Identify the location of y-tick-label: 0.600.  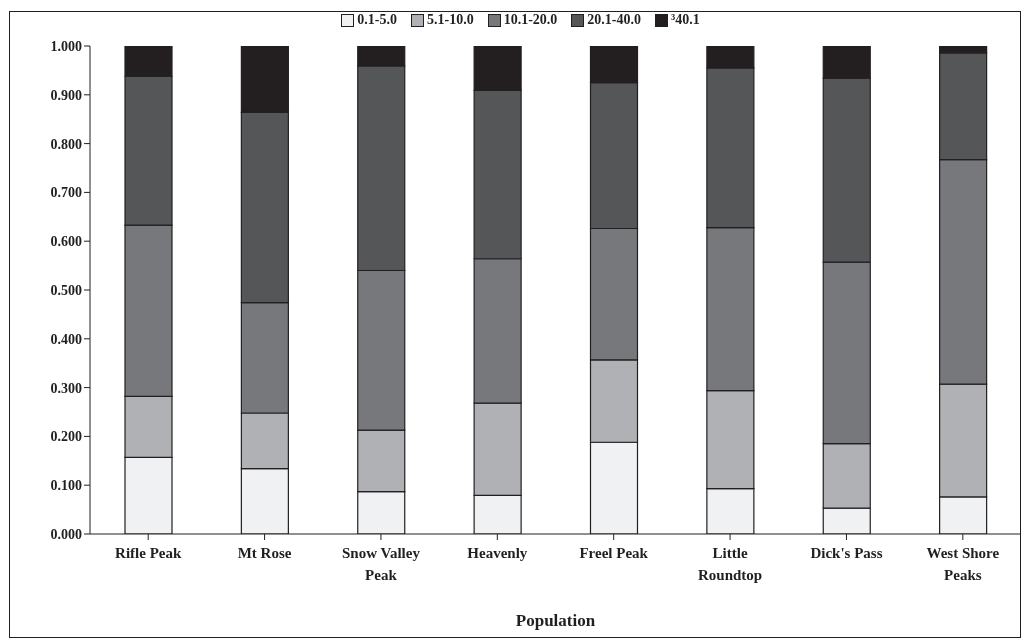
(66, 242).